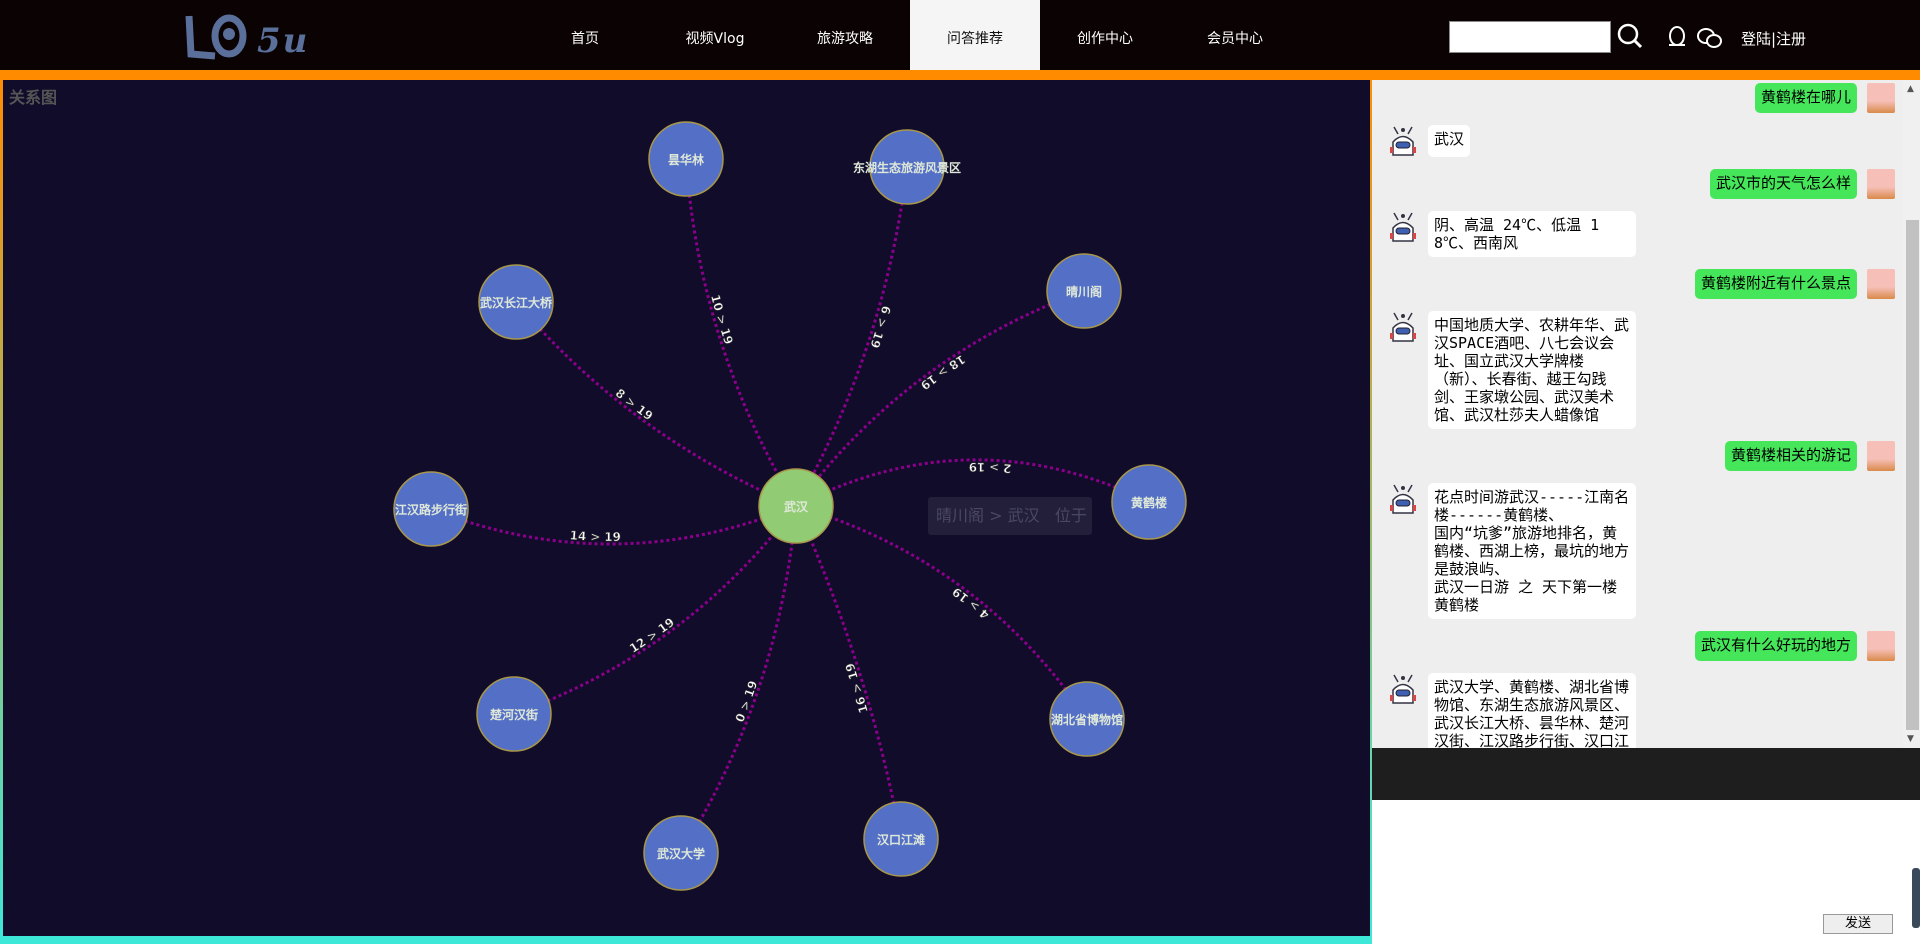 This screenshot has width=1920, height=944. I want to click on scroll-up-icon: ▲, so click(1910, 89).